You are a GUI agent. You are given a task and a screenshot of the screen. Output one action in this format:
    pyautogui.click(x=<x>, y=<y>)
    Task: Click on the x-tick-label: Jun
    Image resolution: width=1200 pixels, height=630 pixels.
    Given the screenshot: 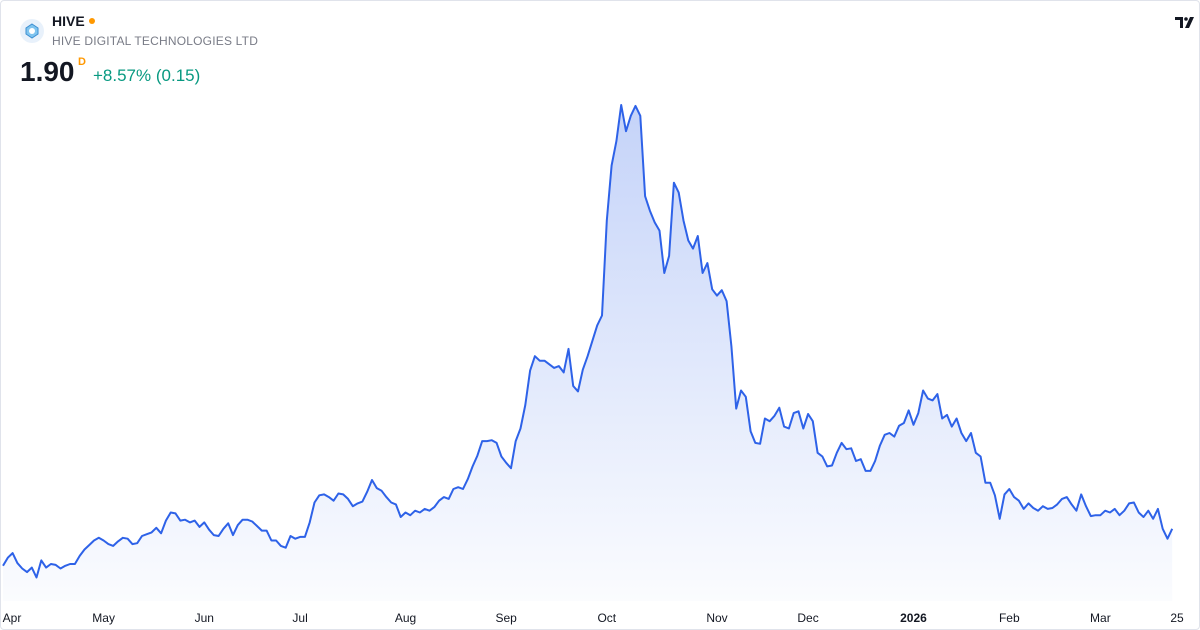 What is the action you would take?
    pyautogui.click(x=204, y=618)
    